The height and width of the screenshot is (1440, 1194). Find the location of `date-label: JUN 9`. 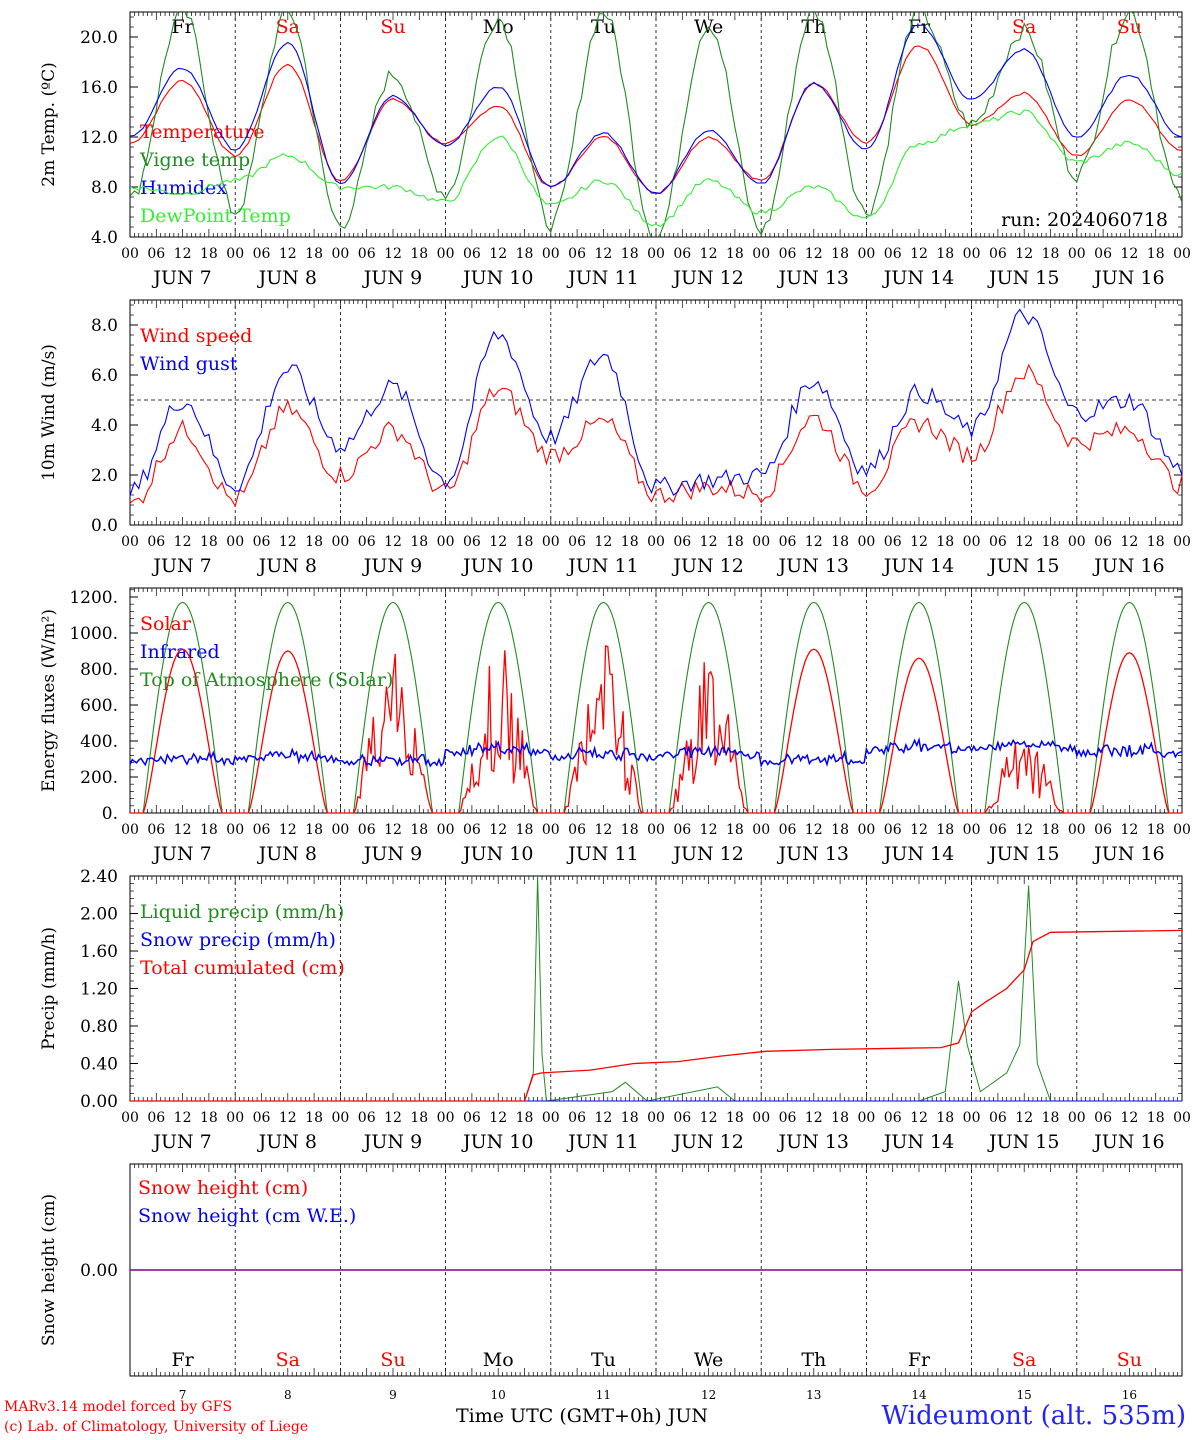

date-label: JUN 9 is located at coordinates (392, 278).